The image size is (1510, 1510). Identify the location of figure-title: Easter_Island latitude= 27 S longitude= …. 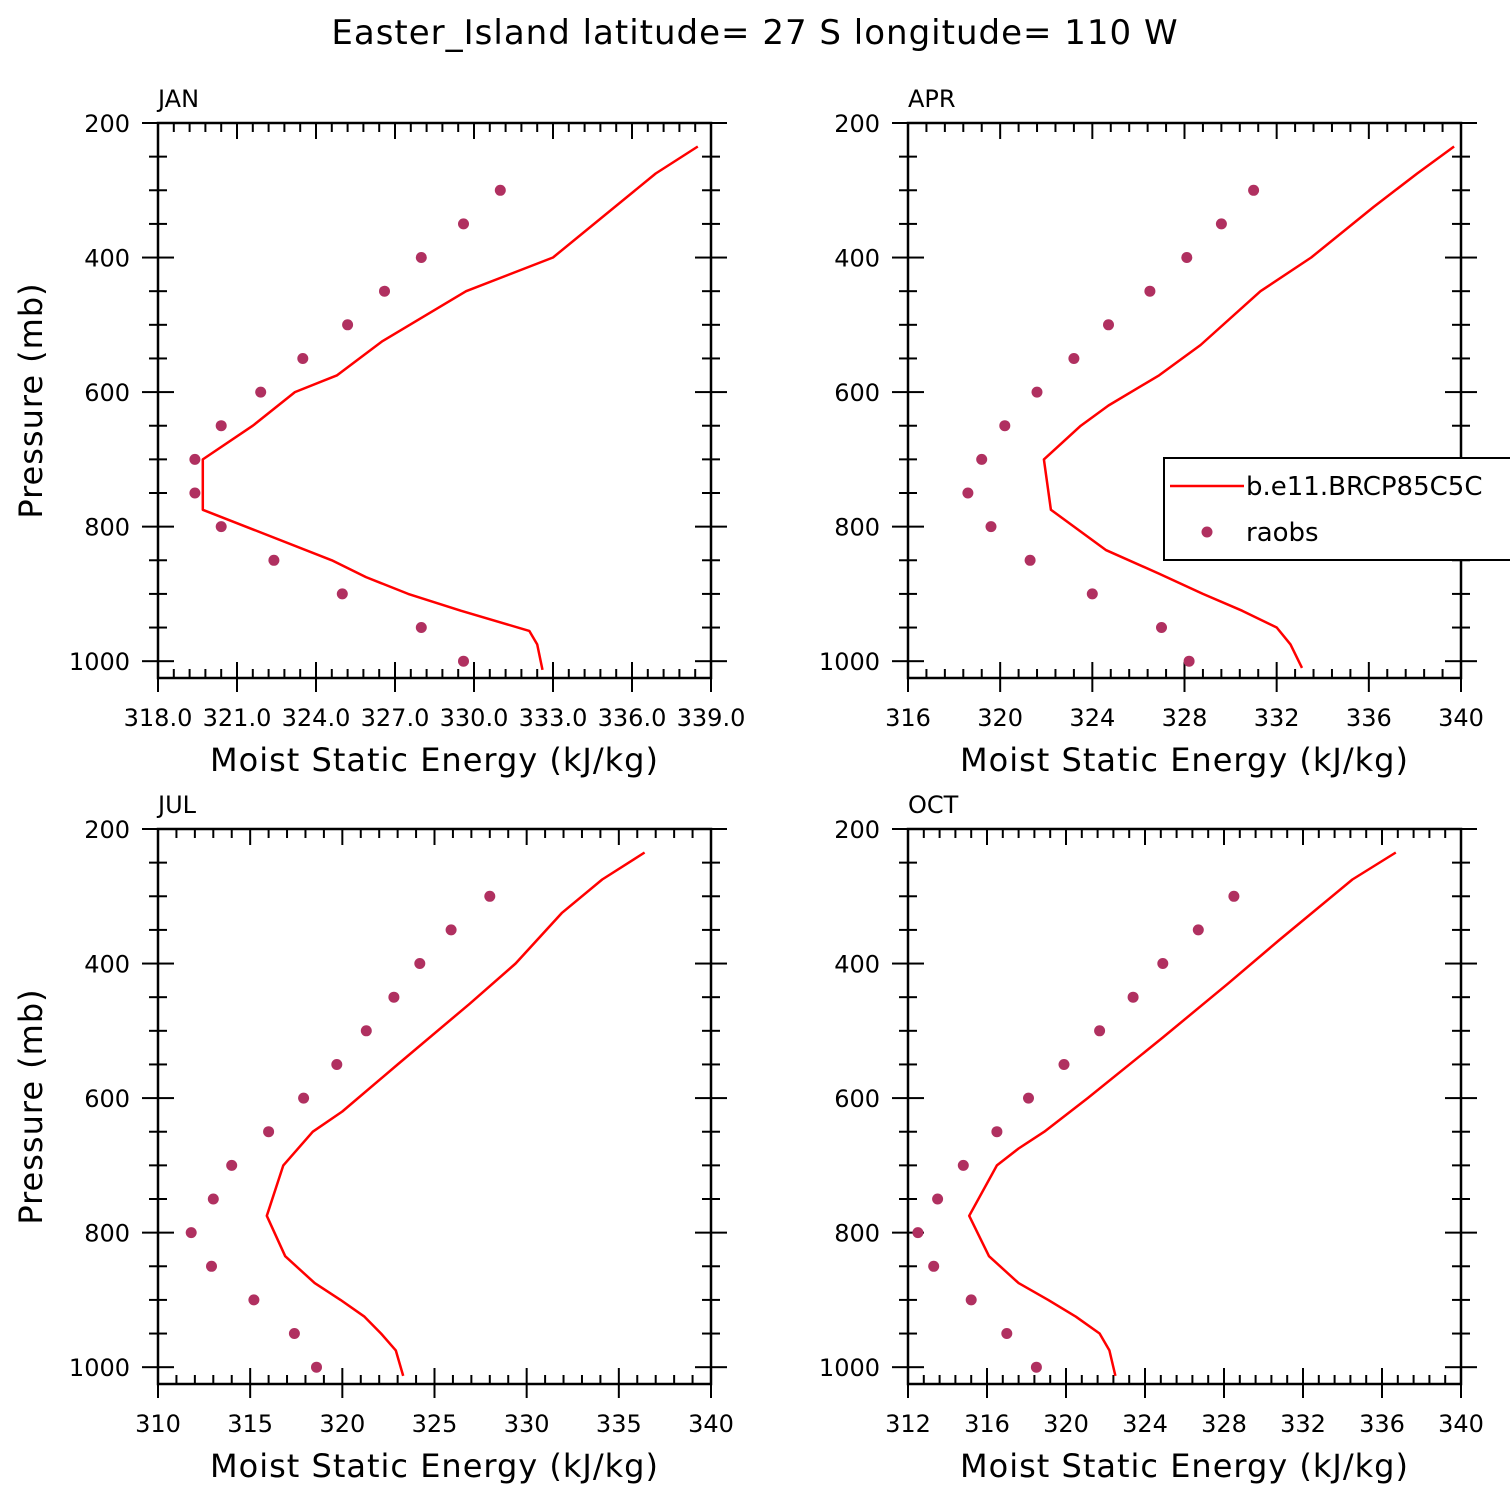
(754, 33).